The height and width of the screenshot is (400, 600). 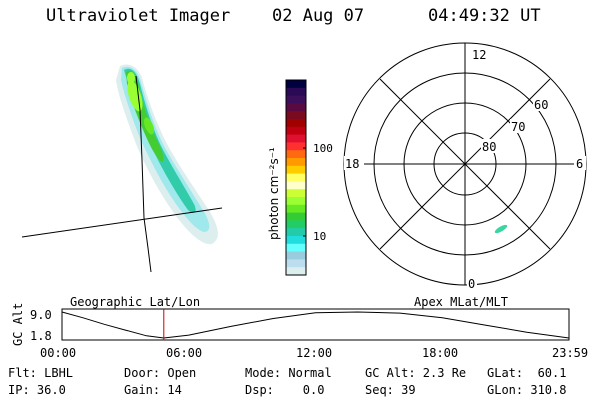 I want to click on latitude-line, so click(x=122, y=222).